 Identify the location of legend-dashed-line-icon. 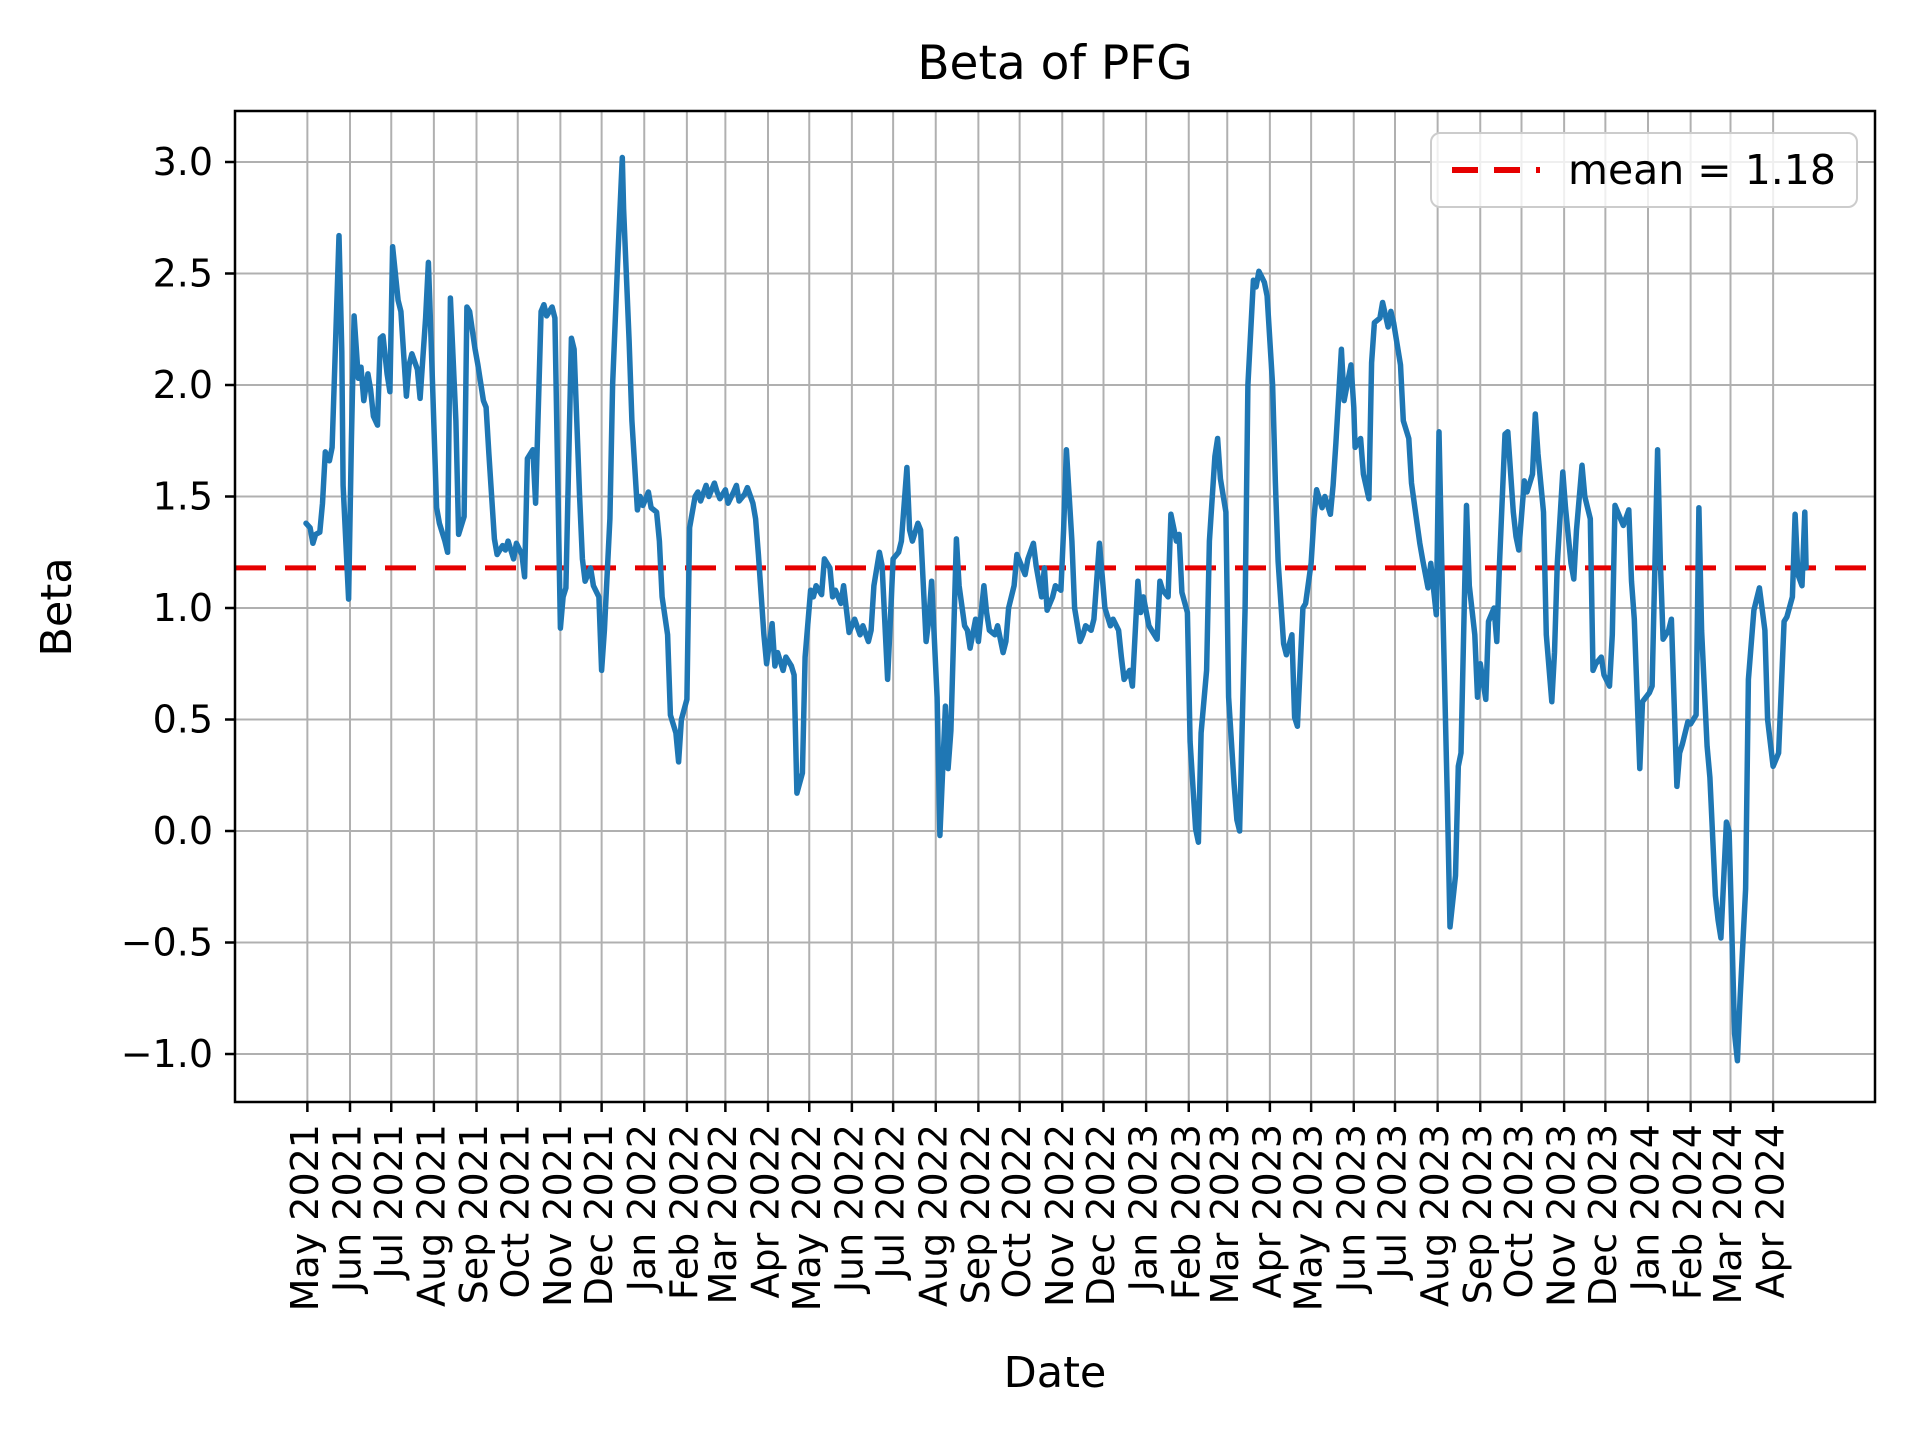
(1496, 170).